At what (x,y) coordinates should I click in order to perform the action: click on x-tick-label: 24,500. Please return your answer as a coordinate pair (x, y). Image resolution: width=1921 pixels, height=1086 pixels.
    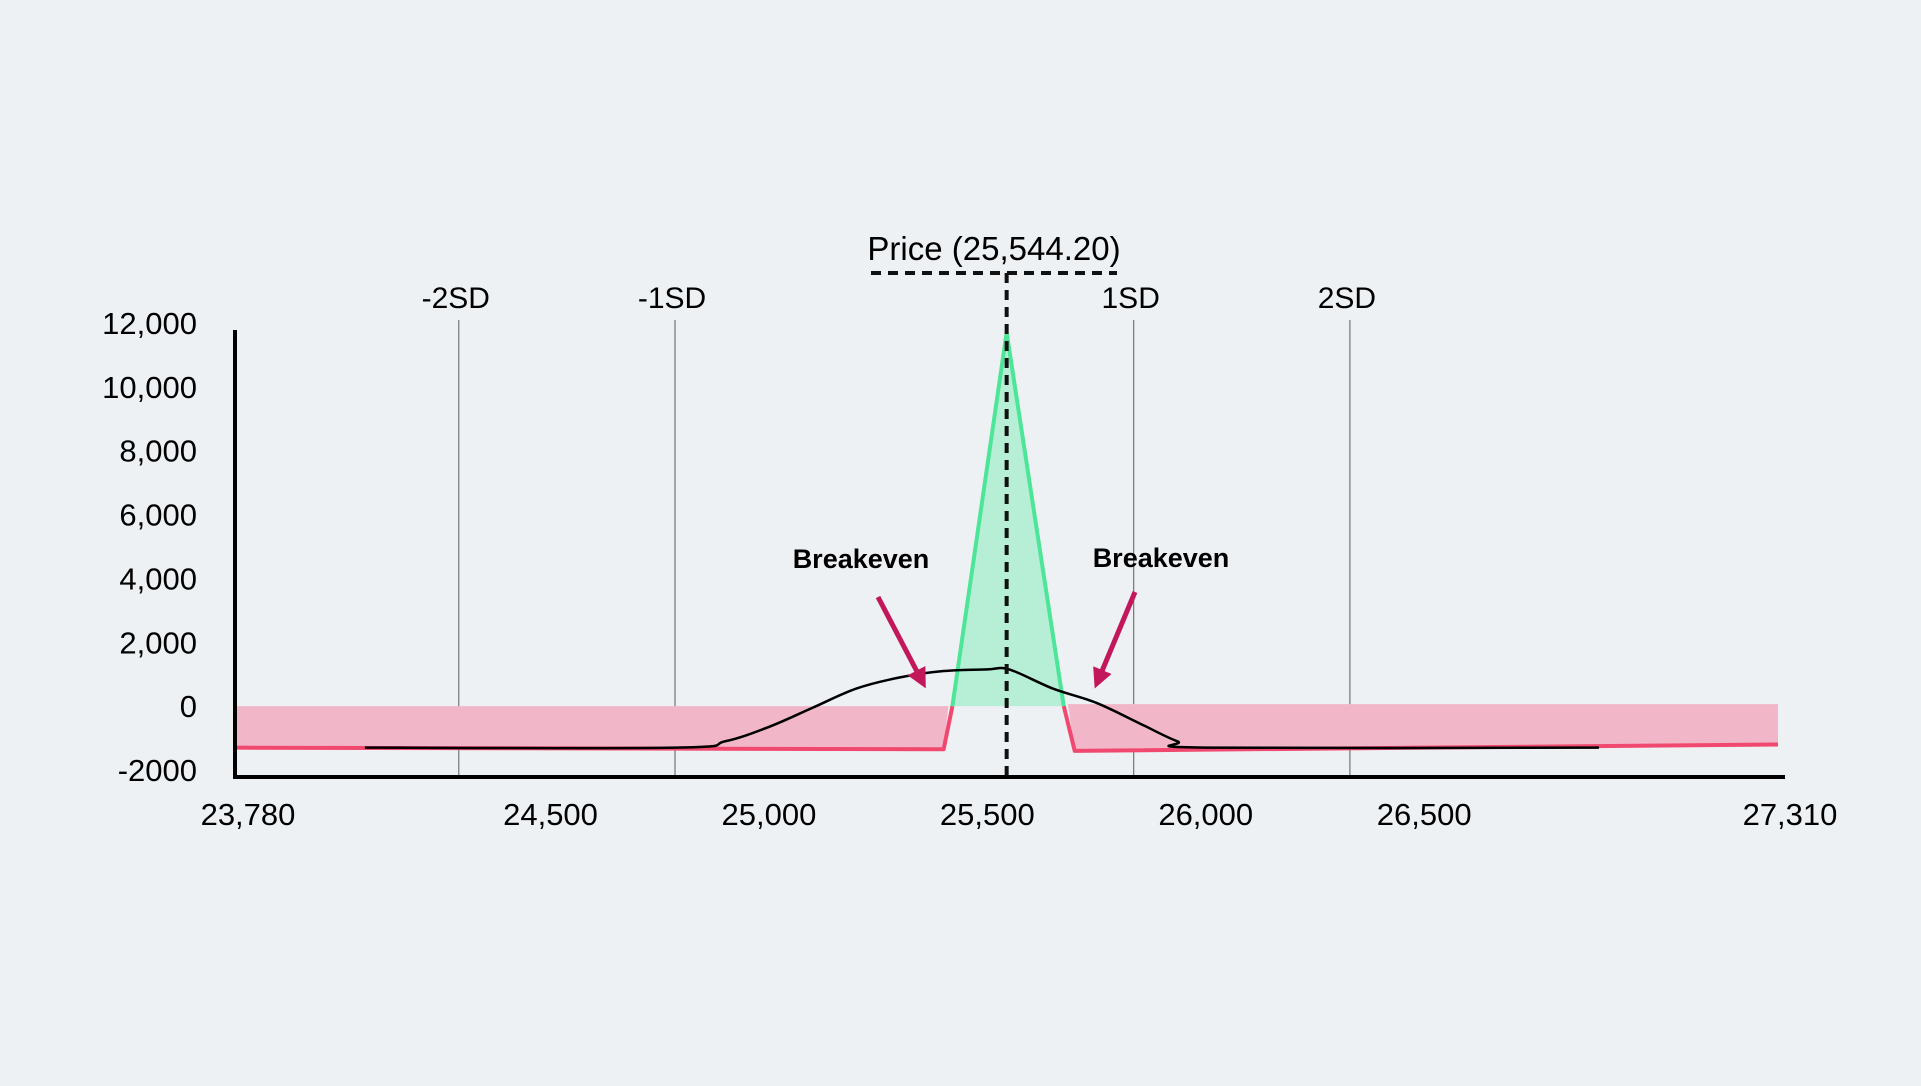
    Looking at the image, I should click on (550, 814).